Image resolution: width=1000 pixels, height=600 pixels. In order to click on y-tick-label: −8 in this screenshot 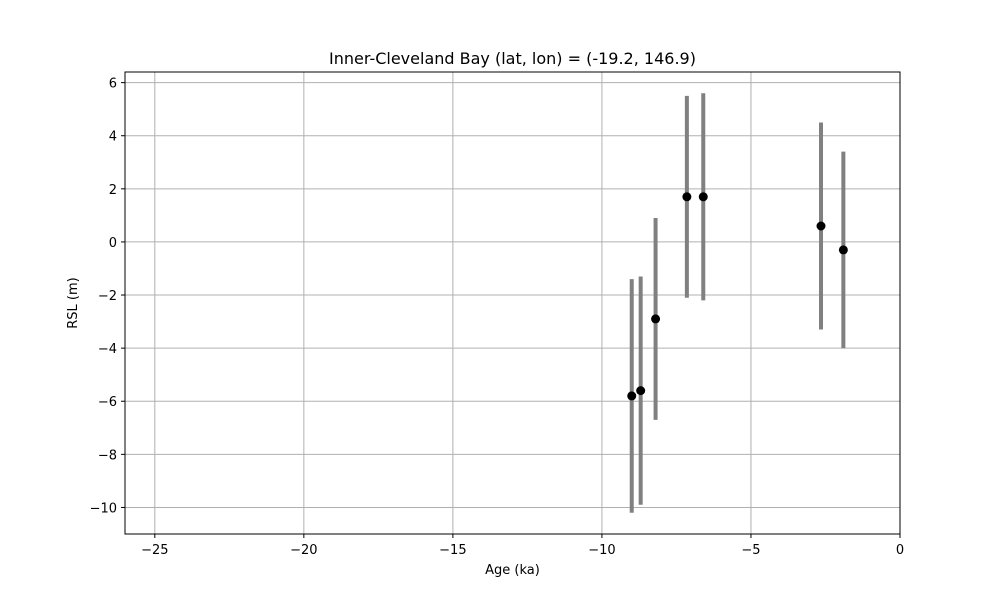, I will do `click(107, 455)`.